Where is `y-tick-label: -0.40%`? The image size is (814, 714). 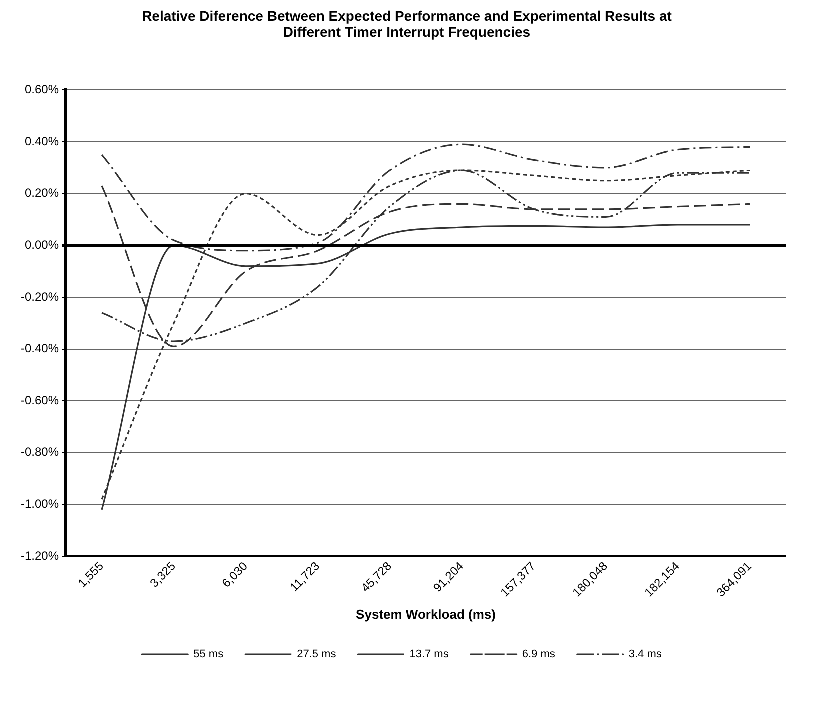 y-tick-label: -0.40% is located at coordinates (40, 349).